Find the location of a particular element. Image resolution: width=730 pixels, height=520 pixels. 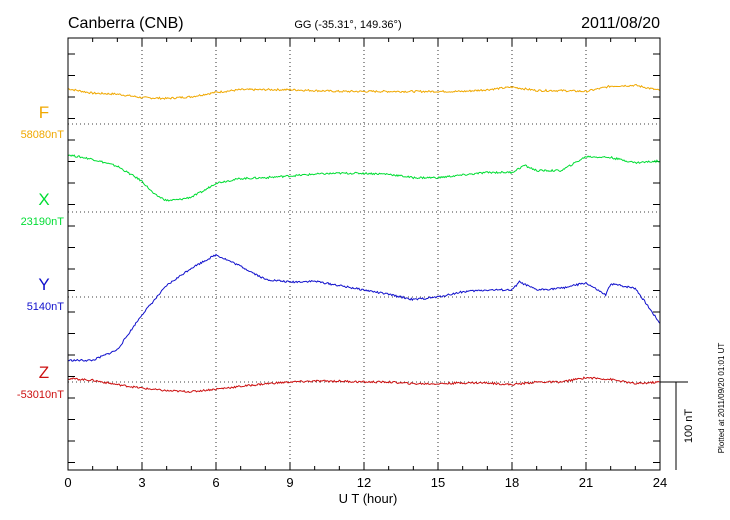

x-tick-label-18: 18 is located at coordinates (512, 482).